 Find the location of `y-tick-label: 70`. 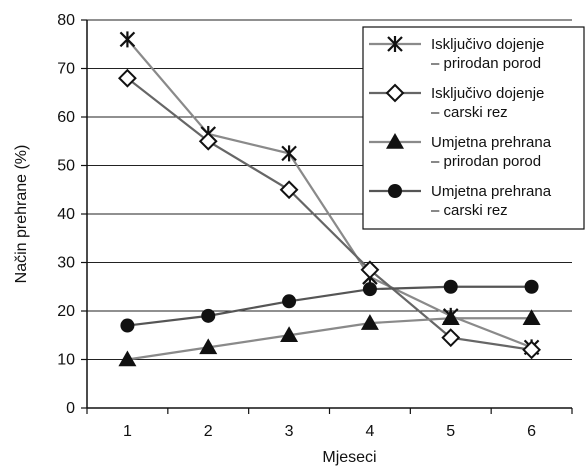

y-tick-label: 70 is located at coordinates (66, 69).